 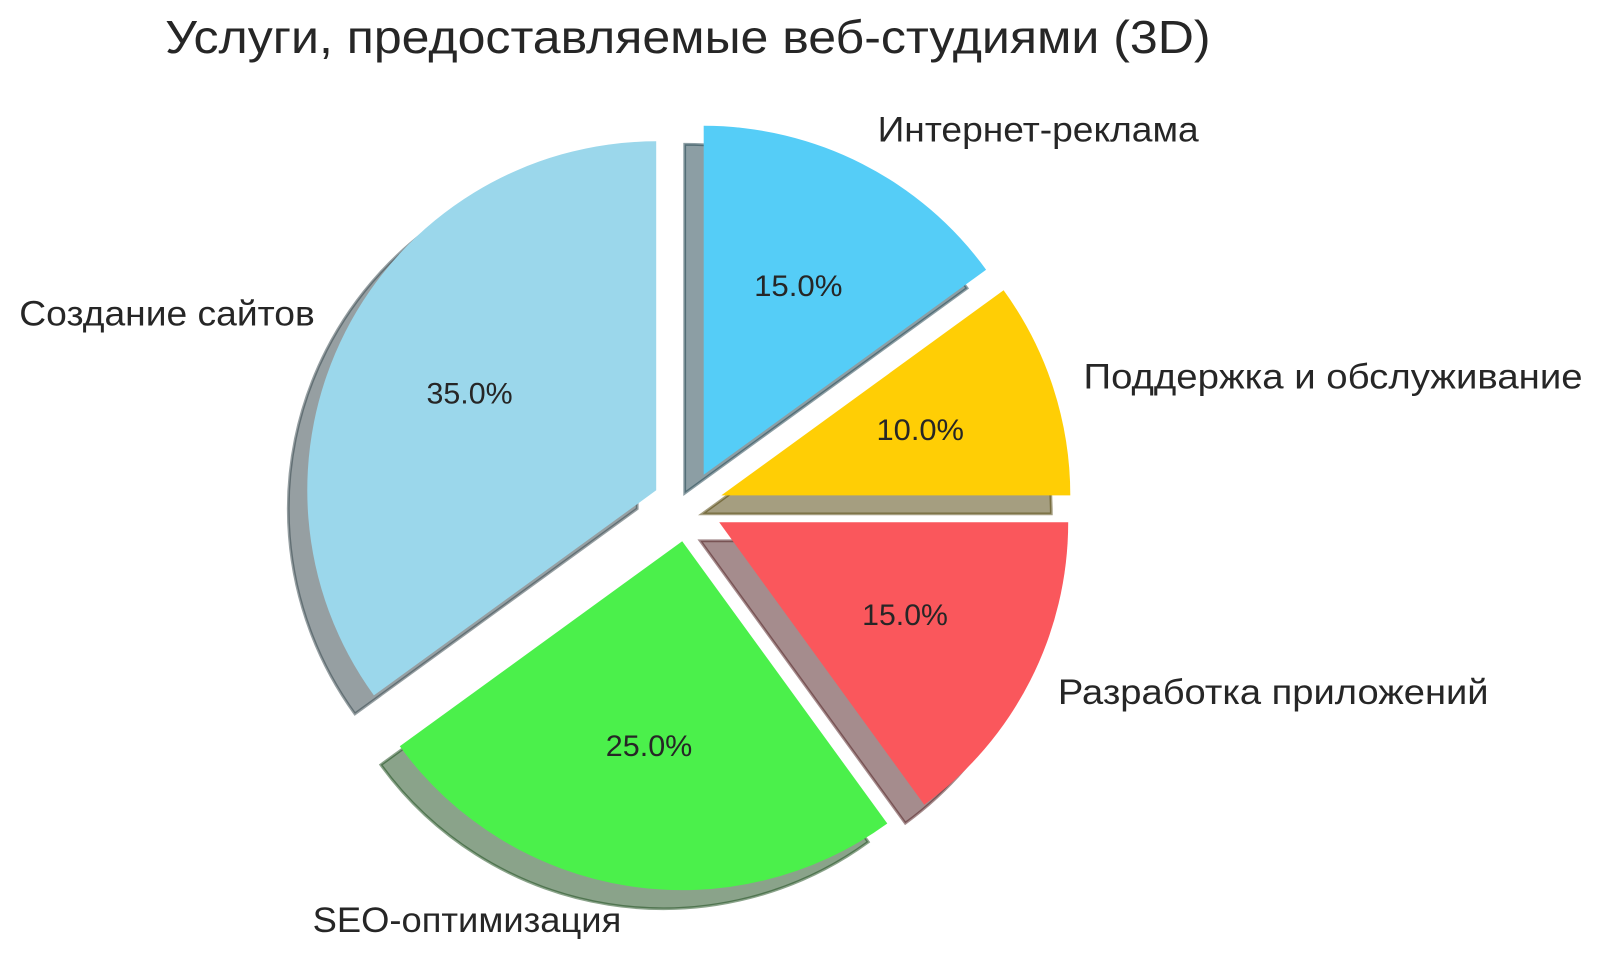 I want to click on svg-text: 25.0%, so click(x=649, y=746).